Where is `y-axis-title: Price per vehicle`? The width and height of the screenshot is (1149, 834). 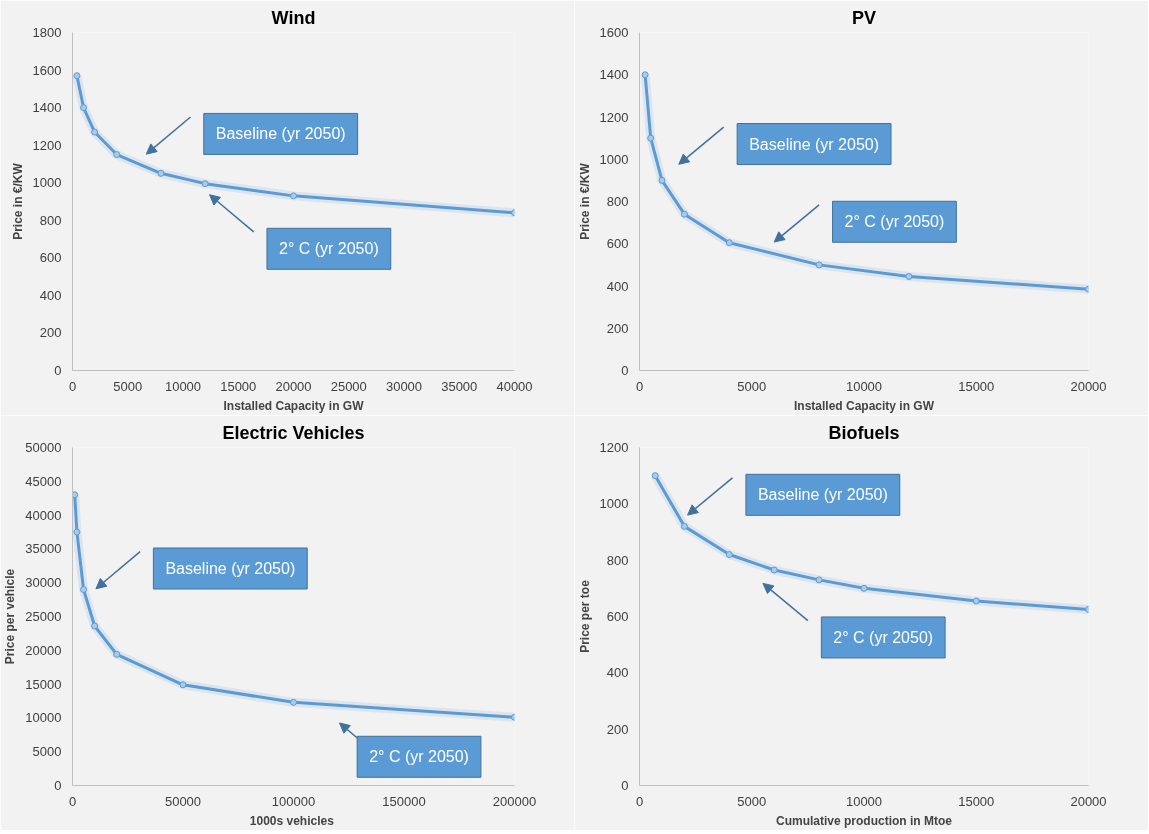 y-axis-title: Price per vehicle is located at coordinates (10, 616).